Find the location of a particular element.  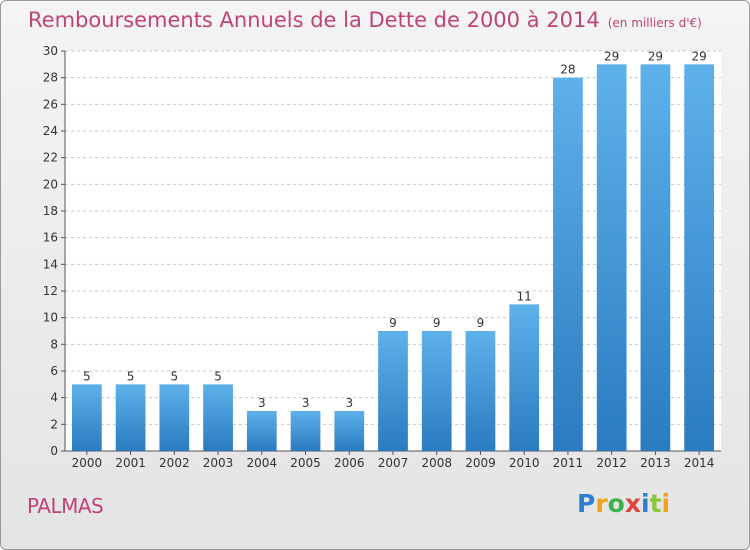

x-tick-label: 2013 is located at coordinates (655, 463).